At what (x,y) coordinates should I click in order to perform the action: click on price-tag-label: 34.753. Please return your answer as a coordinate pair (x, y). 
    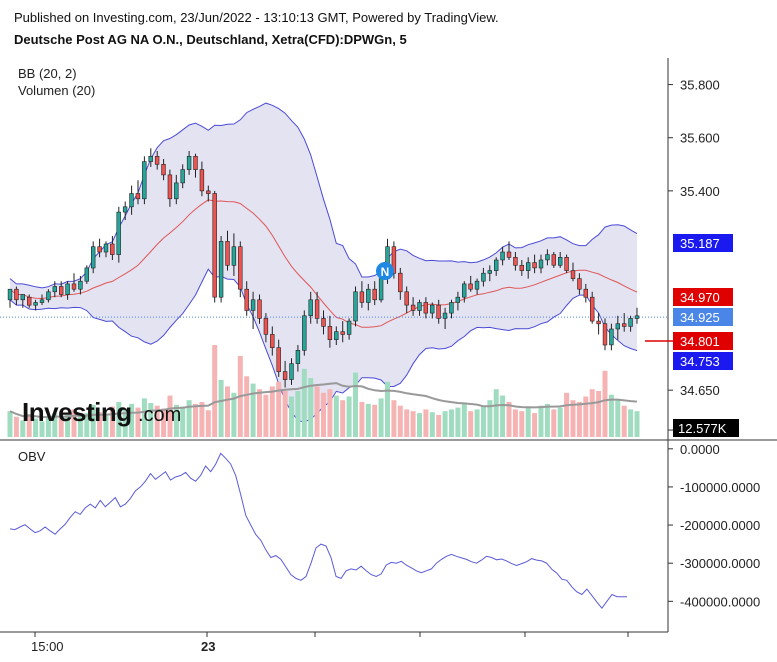
    Looking at the image, I should click on (700, 361).